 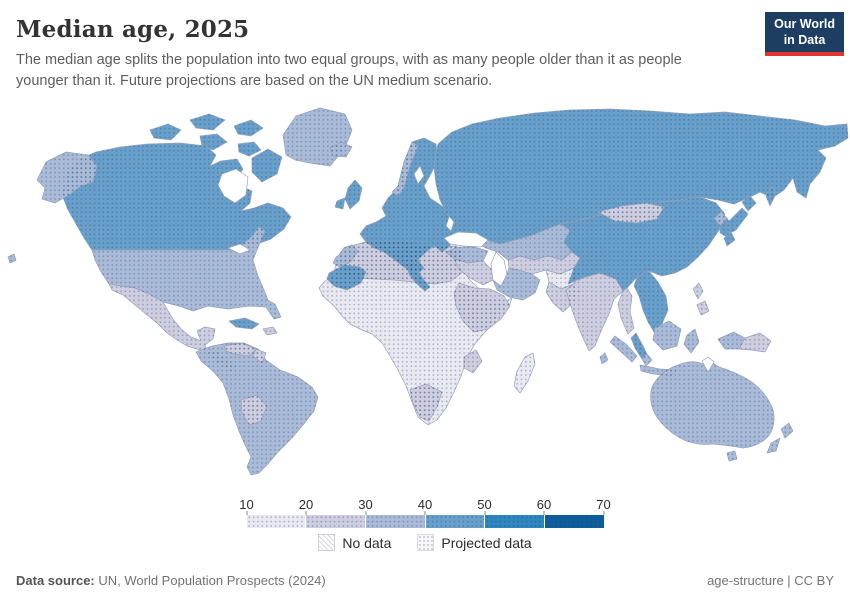 What do you see at coordinates (367, 542) in the screenshot?
I see `no-data-label: No data` at bounding box center [367, 542].